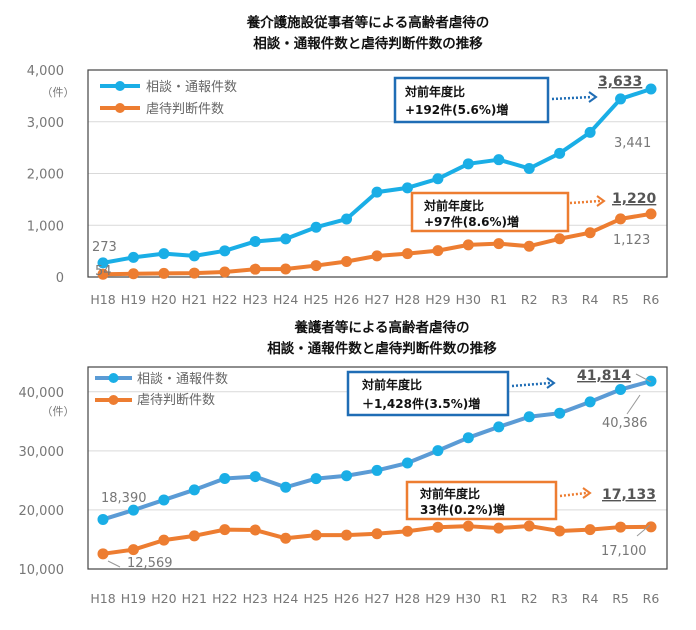 The width and height of the screenshot is (696, 630). What do you see at coordinates (590, 299) in the screenshot?
I see `chart1-x-tick-label: R4` at bounding box center [590, 299].